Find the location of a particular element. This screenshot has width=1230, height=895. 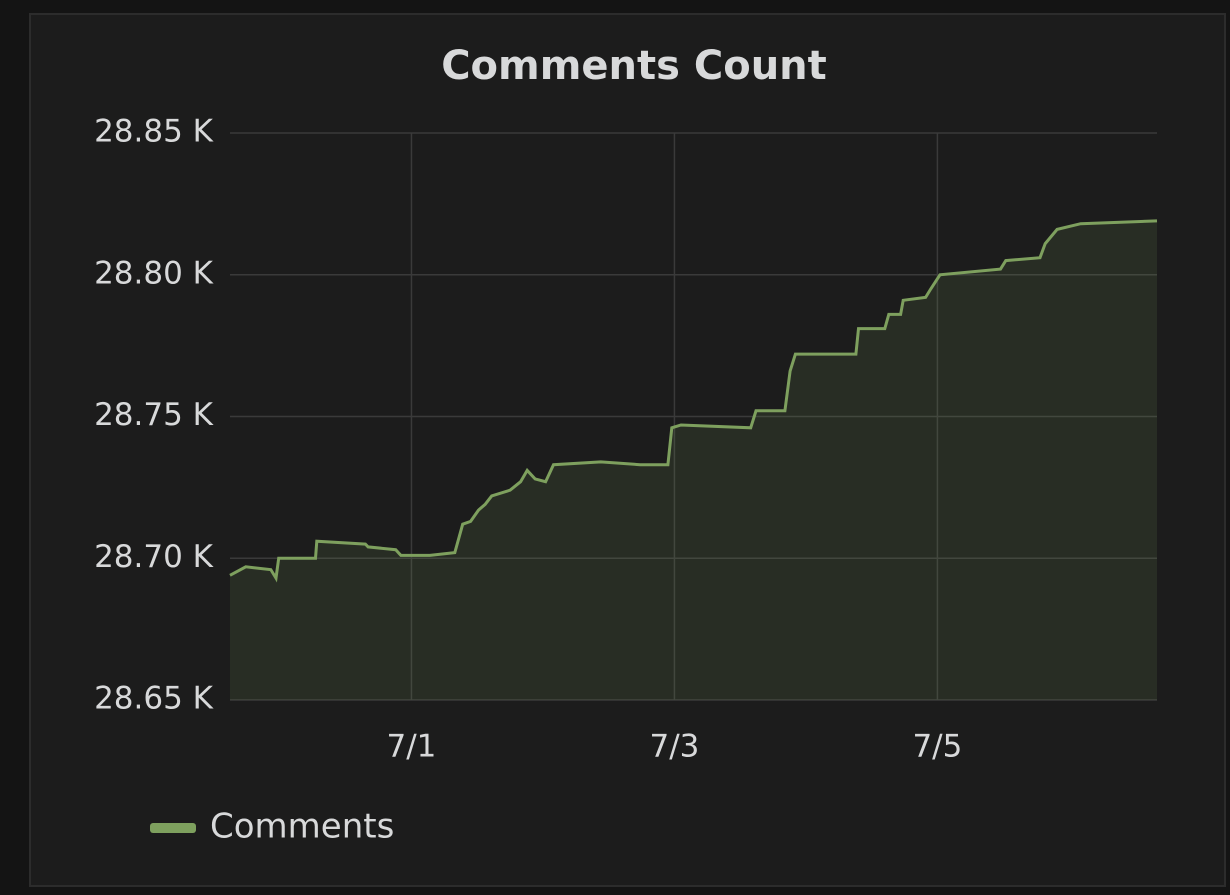

legend-label: Comments is located at coordinates (302, 827).